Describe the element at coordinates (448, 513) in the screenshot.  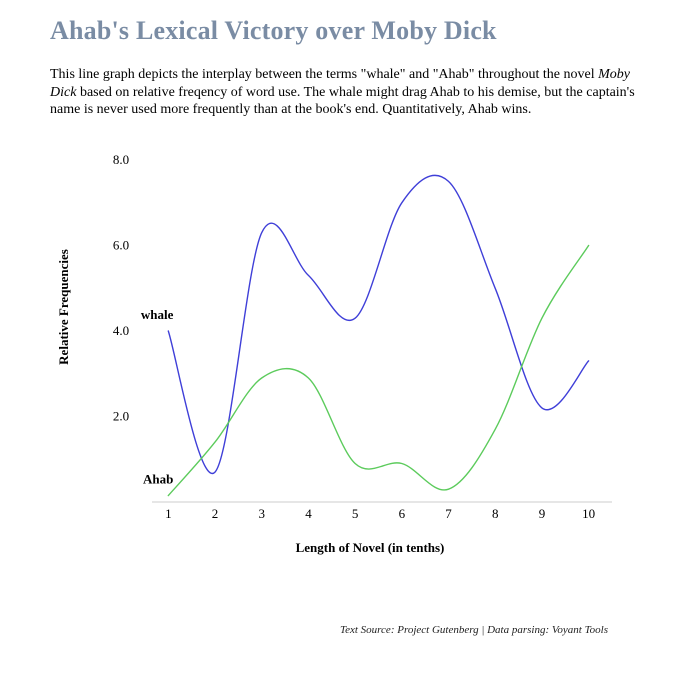
I see `x-tick-label: 7` at that location.